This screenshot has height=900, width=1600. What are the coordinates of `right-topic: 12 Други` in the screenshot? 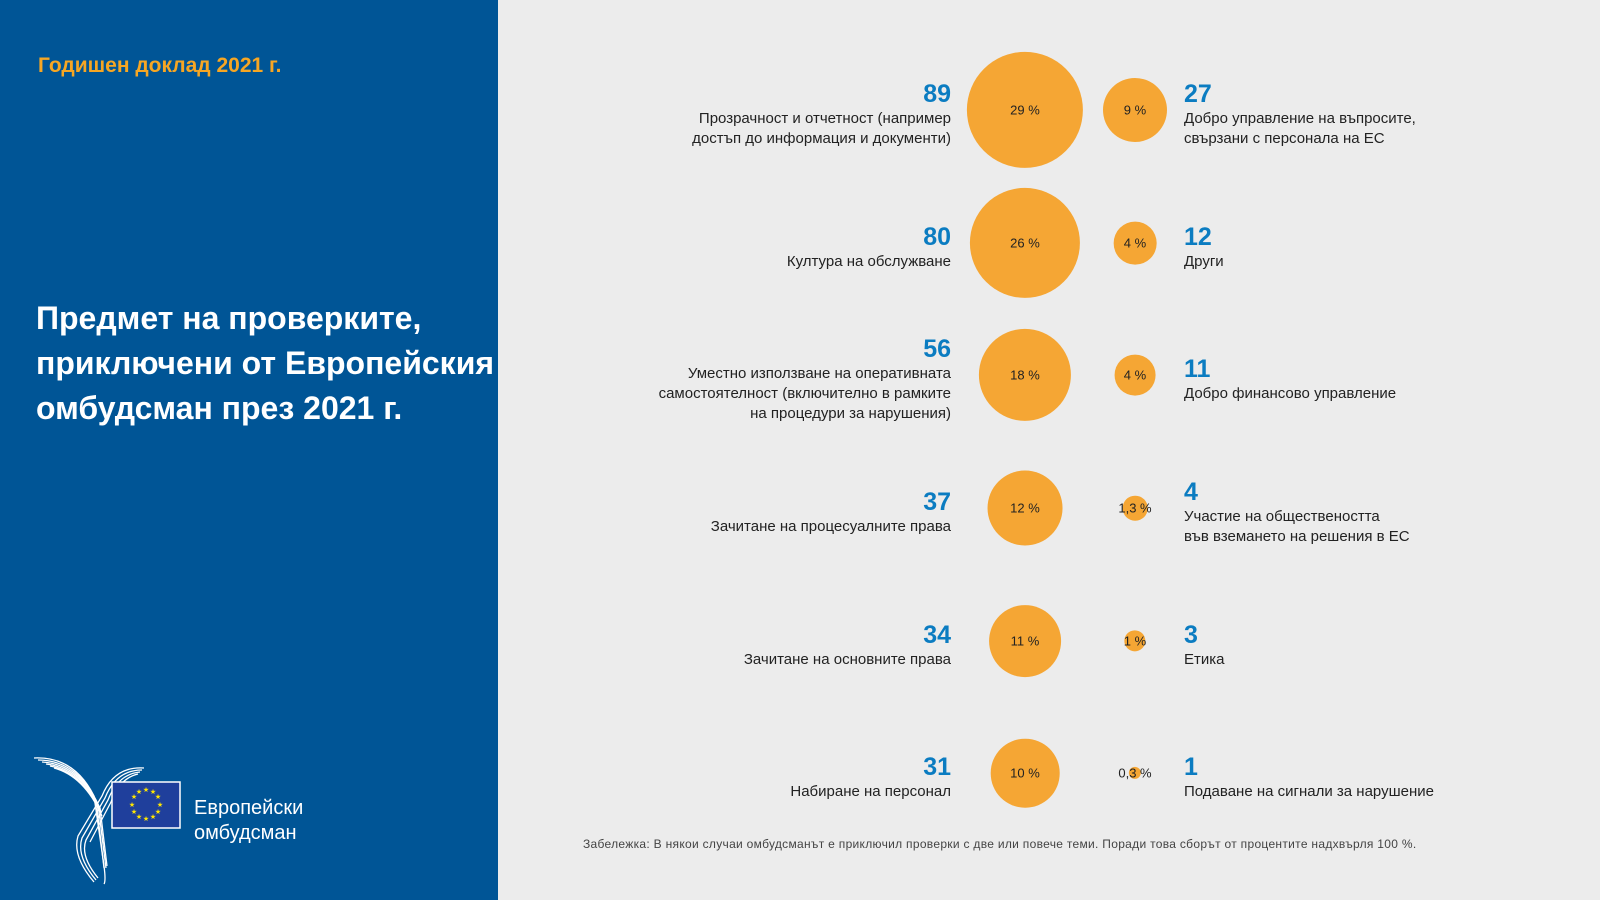 It's located at (1204, 247).